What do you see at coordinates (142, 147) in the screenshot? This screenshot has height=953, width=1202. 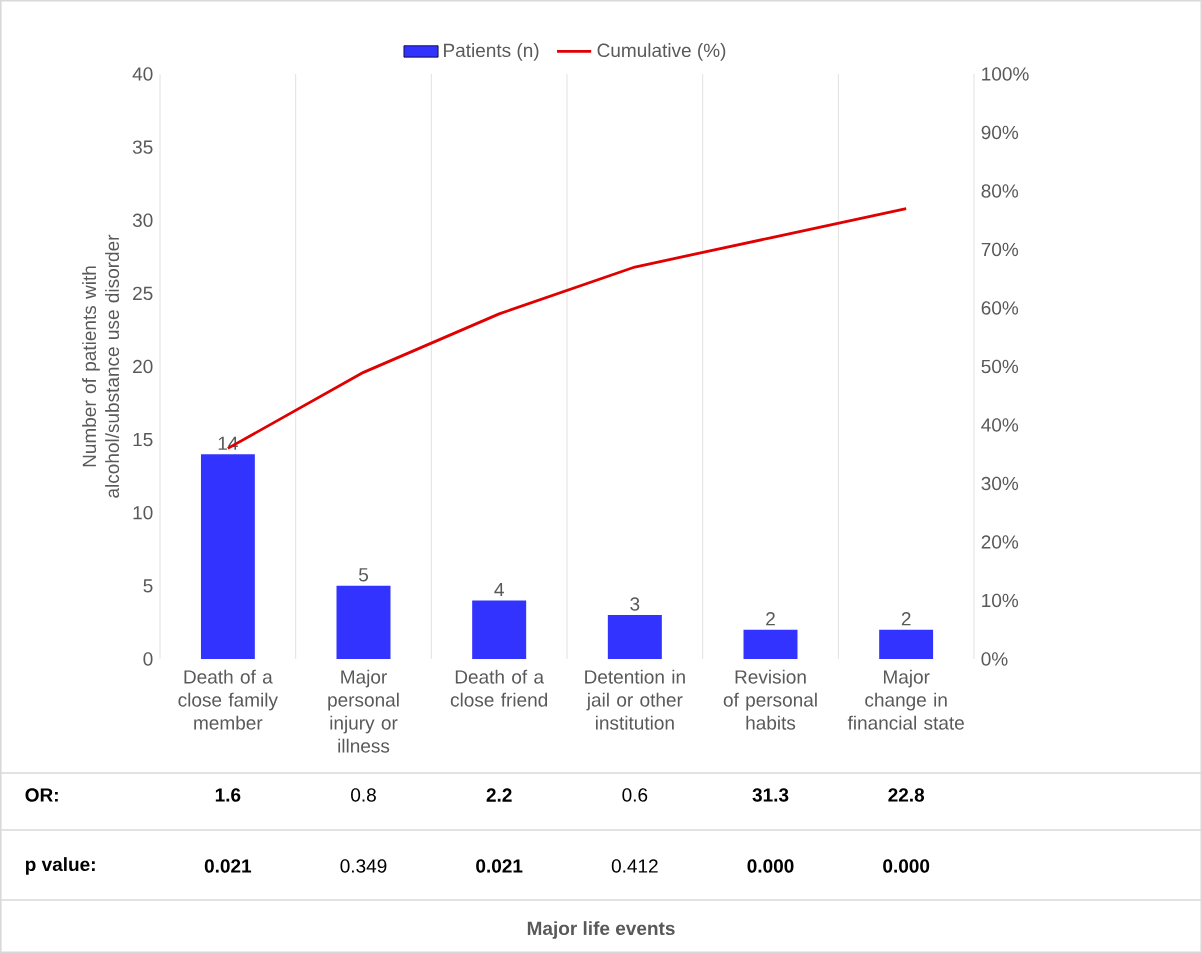 I see `y-tick-label: 35` at bounding box center [142, 147].